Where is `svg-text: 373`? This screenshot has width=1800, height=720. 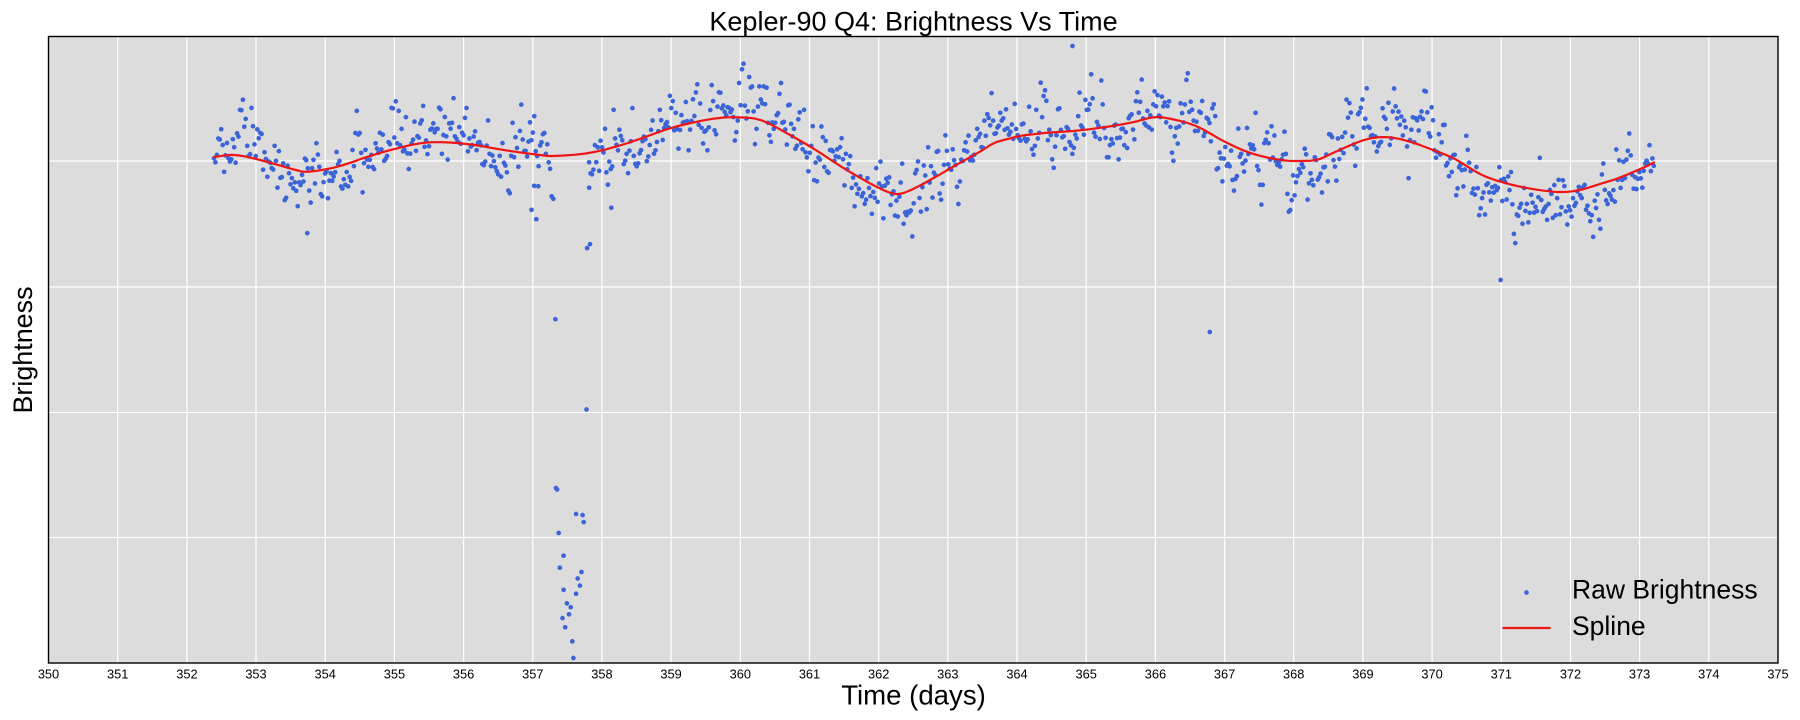 svg-text: 373 is located at coordinates (1639, 674).